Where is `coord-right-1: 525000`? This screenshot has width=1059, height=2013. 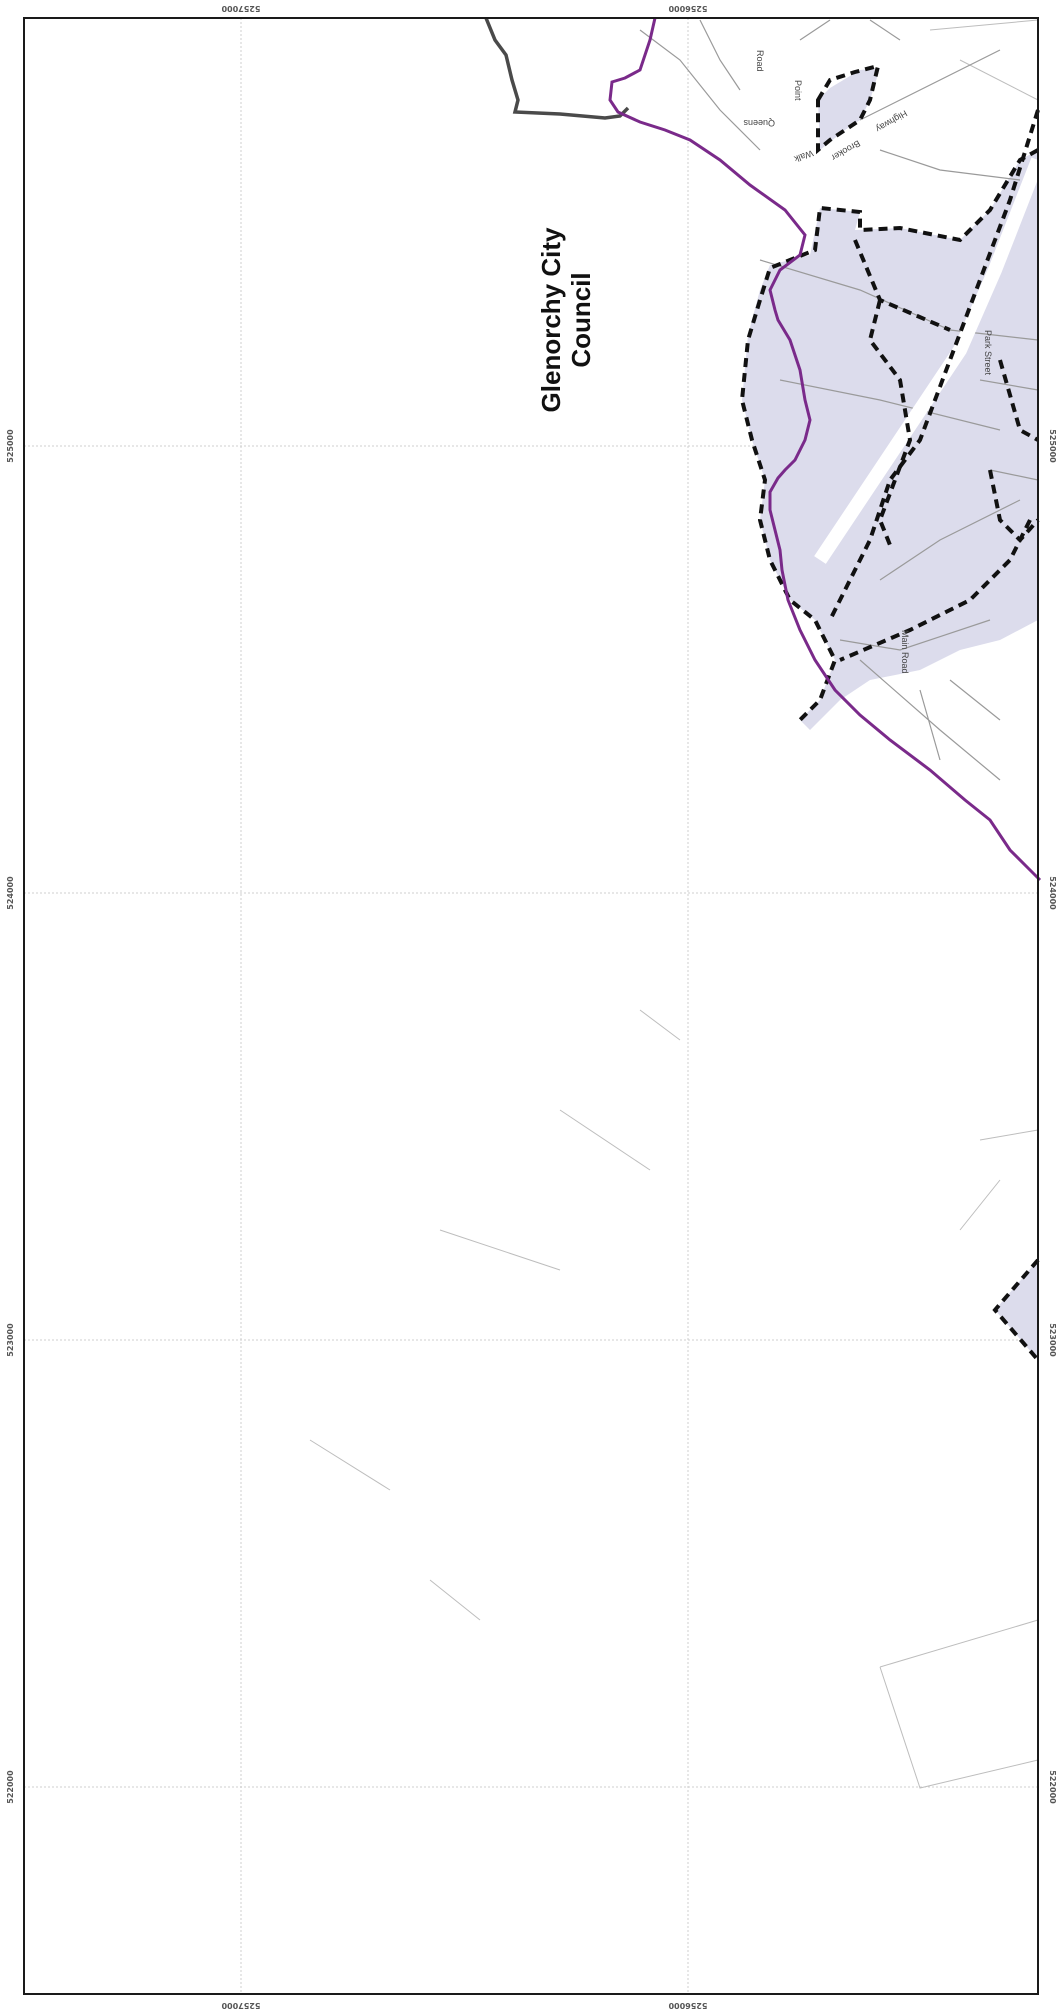 coord-right-1: 525000 is located at coordinates (1052, 446).